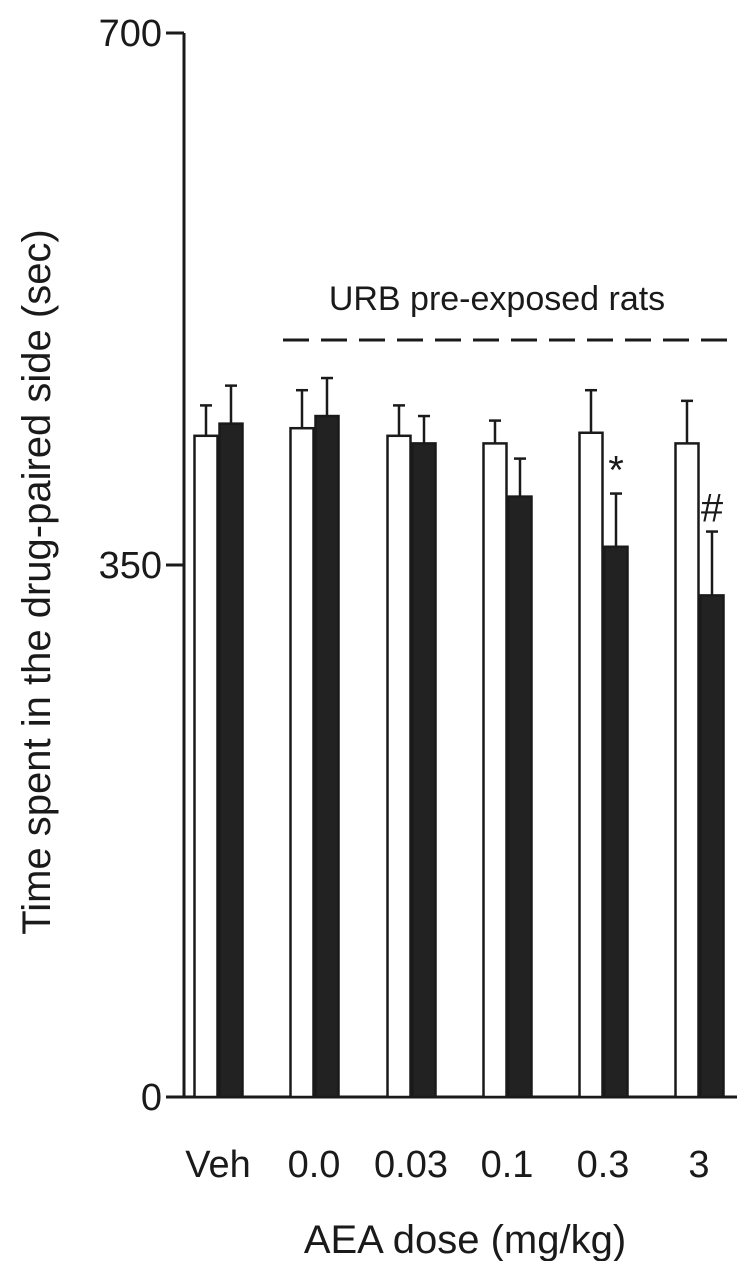  I want to click on x-tick-label: 0.03, so click(411, 1165).